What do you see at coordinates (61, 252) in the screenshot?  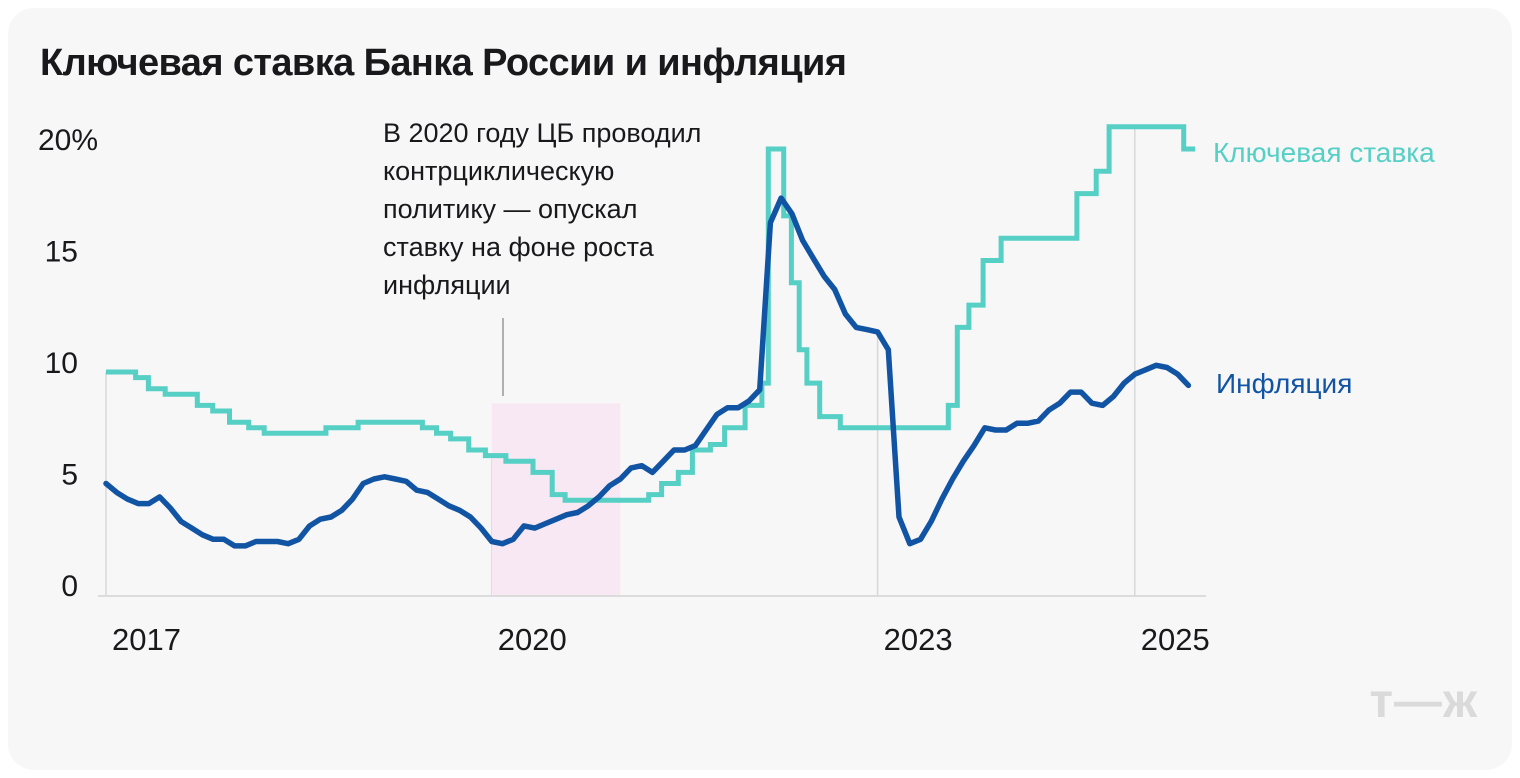 I see `y-axis-label-15: 15` at bounding box center [61, 252].